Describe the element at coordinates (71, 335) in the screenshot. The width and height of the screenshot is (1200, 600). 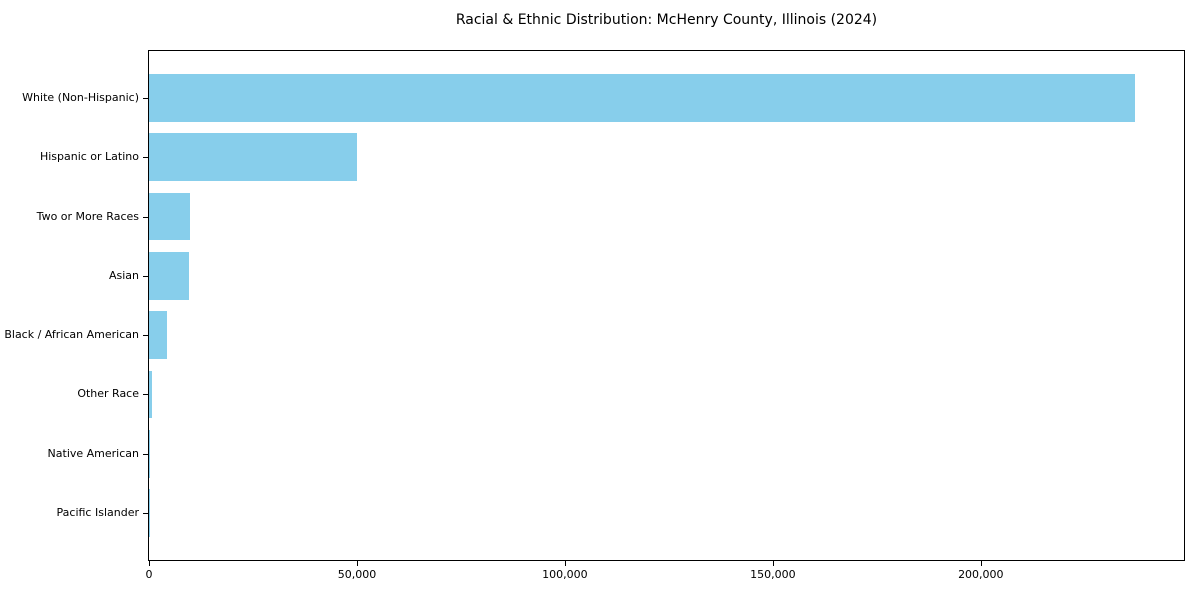
I see `y-tick-label: Black / African American` at that location.